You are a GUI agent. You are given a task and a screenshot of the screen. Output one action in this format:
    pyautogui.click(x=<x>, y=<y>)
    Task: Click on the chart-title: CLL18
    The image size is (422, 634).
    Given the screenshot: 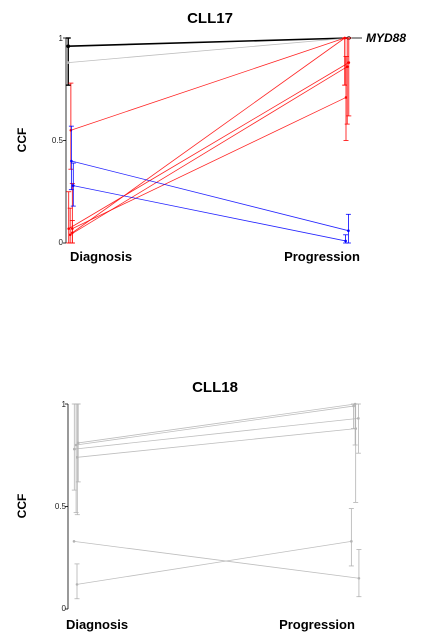 What is the action you would take?
    pyautogui.click(x=215, y=387)
    